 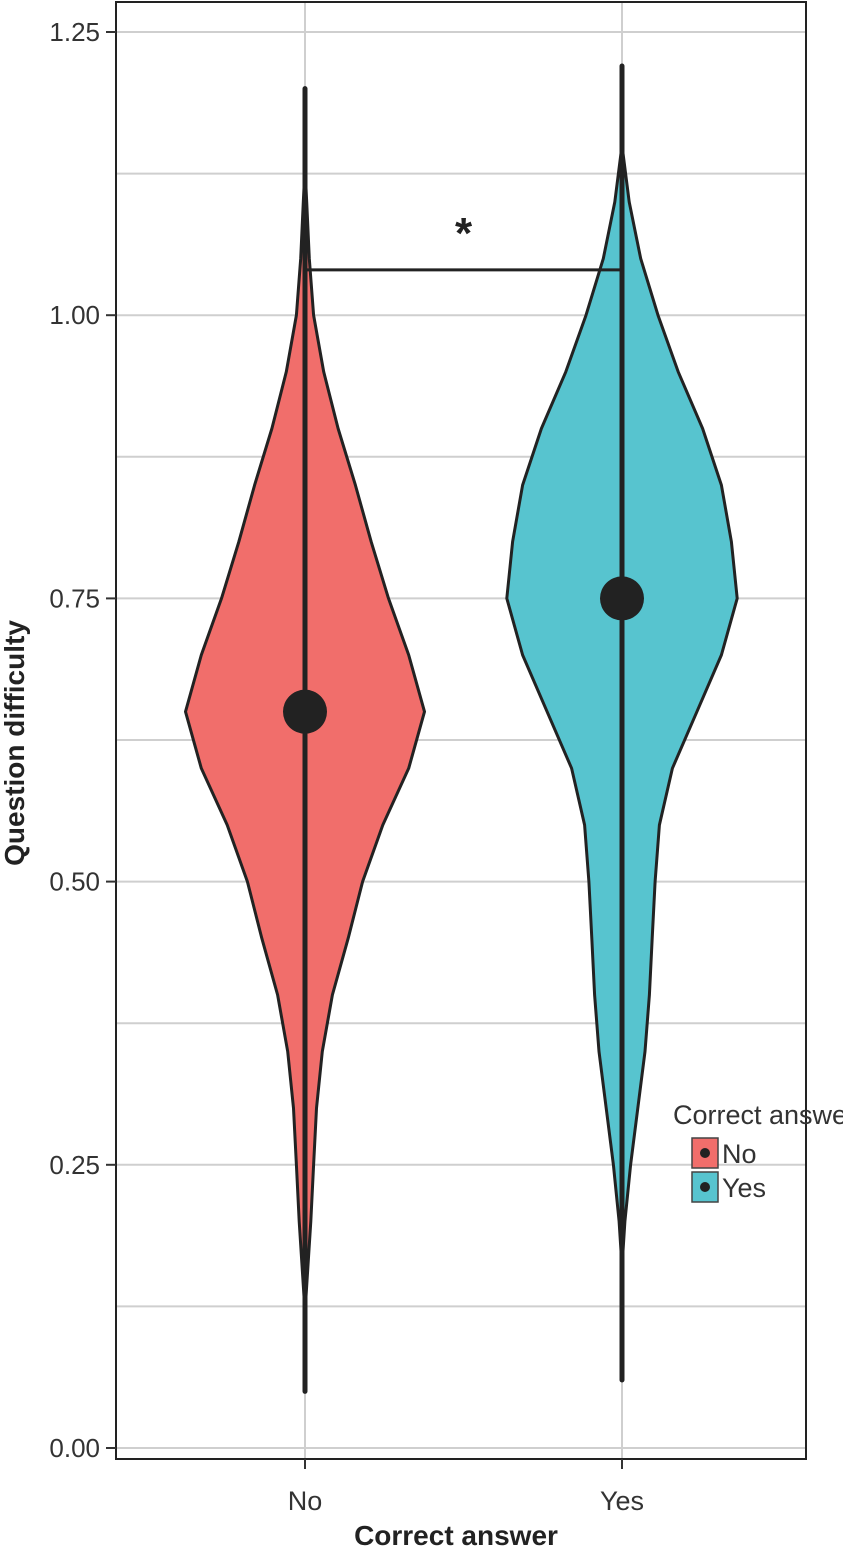 I want to click on y-tick-label: 1.00, so click(x=74, y=315).